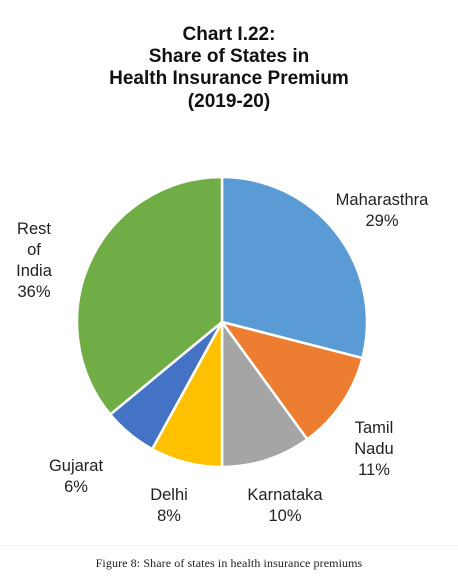 This screenshot has width=458, height=576. I want to click on chart-title-line-2: Share of States in, so click(229, 56).